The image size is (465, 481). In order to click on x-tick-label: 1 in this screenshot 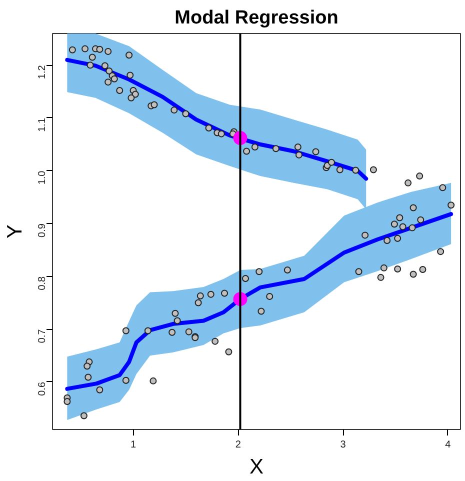, I will do `click(133, 445)`.